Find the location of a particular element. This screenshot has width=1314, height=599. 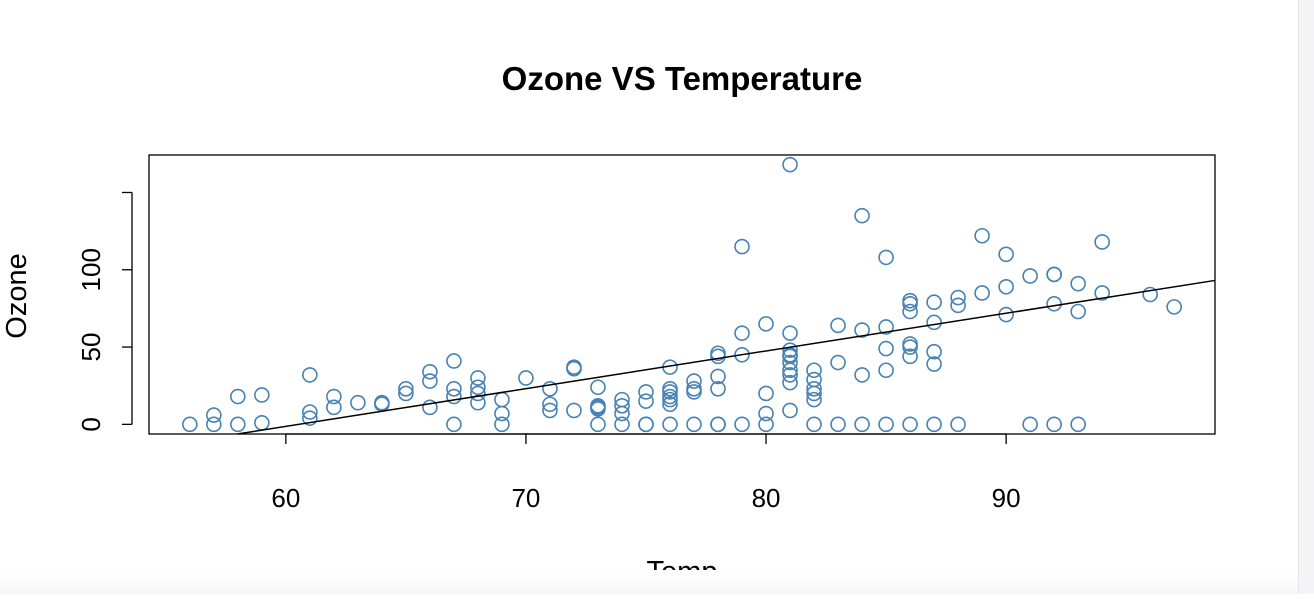

y-tick-label: 0 is located at coordinates (91, 424).